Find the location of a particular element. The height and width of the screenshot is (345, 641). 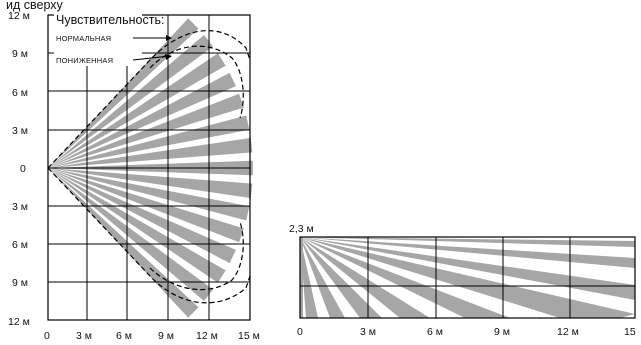

side-view-grid is located at coordinates (467, 277).